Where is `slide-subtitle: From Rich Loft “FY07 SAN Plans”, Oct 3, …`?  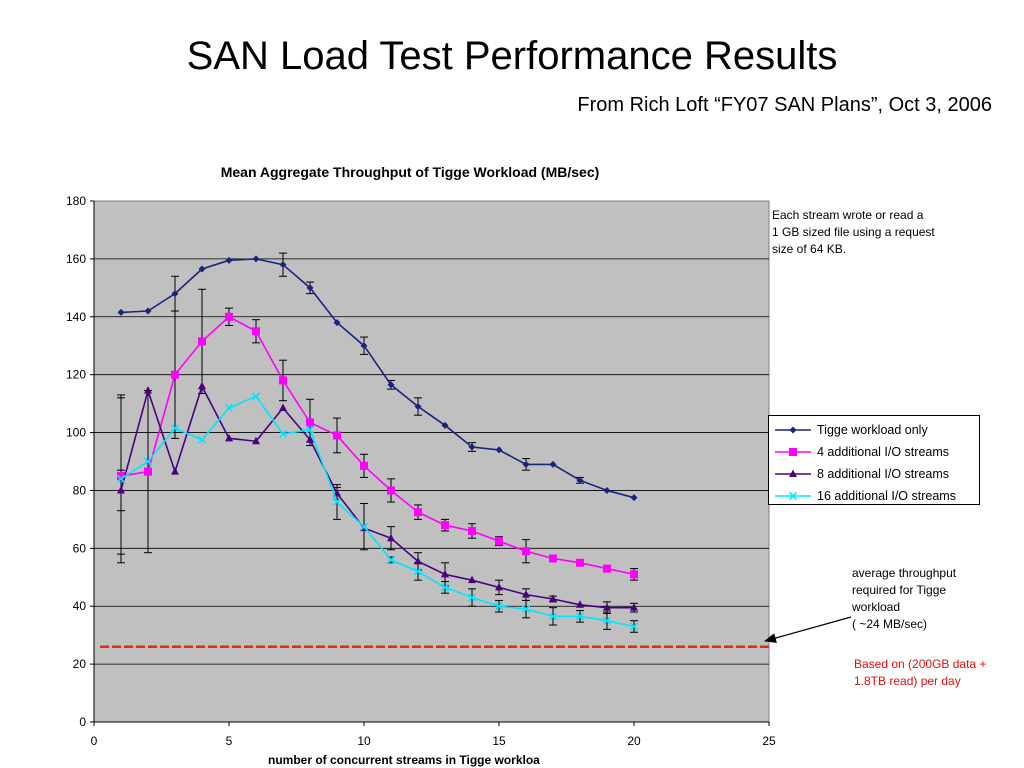 slide-subtitle: From Rich Loft “FY07 SAN Plans”, Oct 3, … is located at coordinates (784, 105).